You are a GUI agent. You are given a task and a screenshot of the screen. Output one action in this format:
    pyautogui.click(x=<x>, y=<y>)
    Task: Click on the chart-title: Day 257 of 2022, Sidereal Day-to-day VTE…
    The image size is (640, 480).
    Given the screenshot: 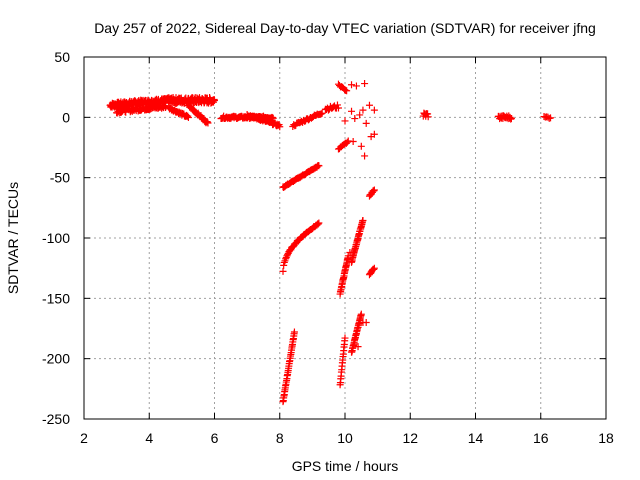 What is the action you would take?
    pyautogui.click(x=345, y=28)
    